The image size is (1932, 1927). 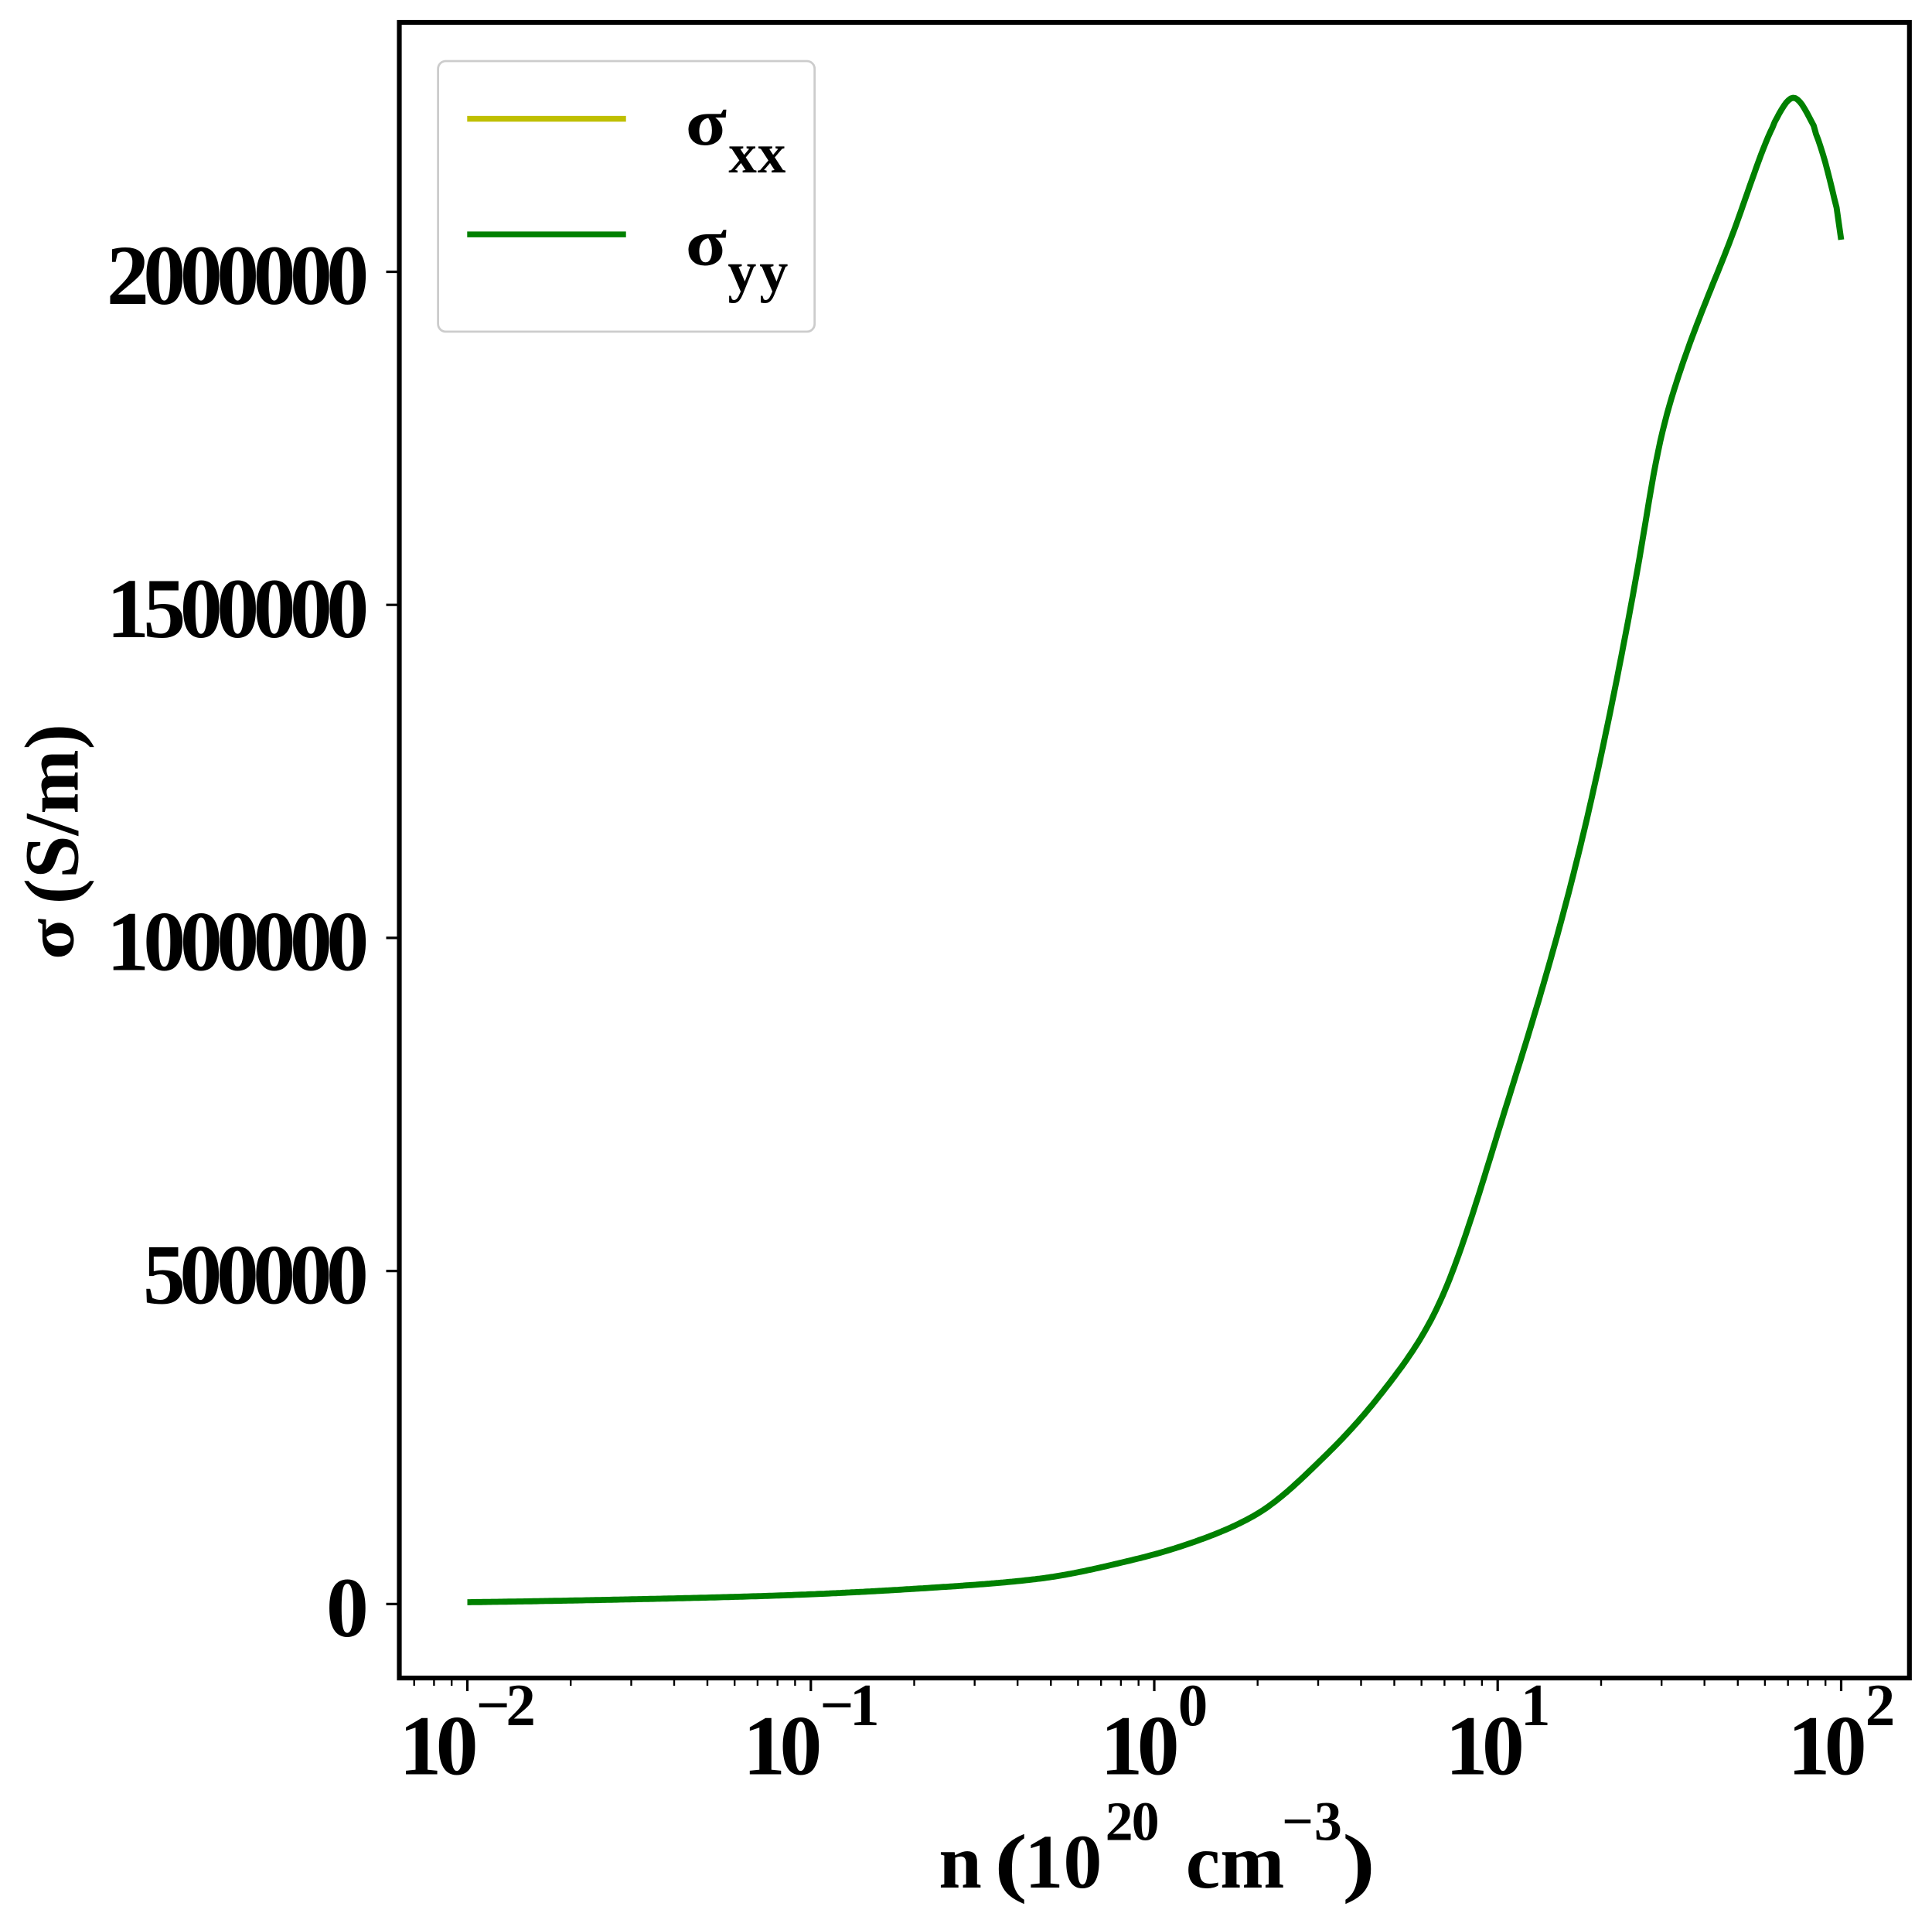 I want to click on svg-text: xx, so click(x=757, y=153).